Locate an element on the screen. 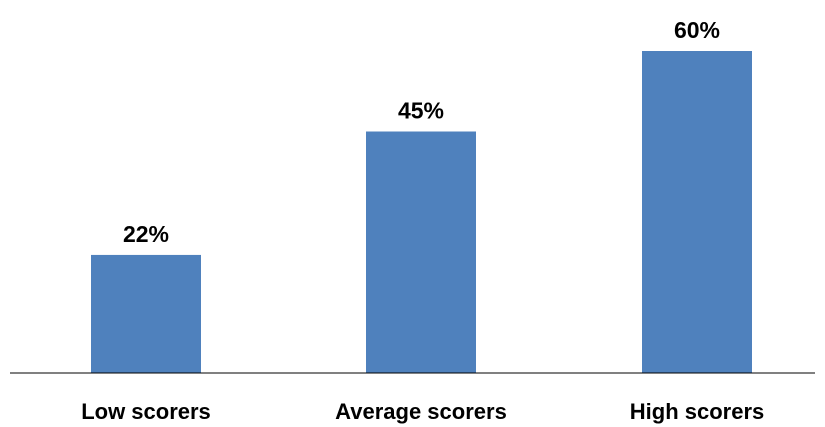  value-label-2: 60% is located at coordinates (697, 30).